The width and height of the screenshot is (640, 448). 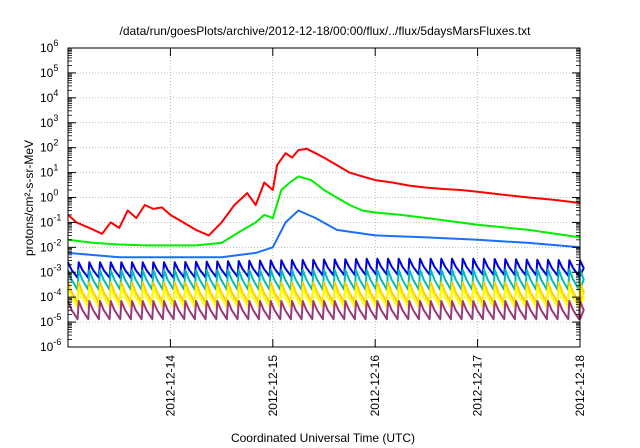 I want to click on y-tick-label: 10⁻², so click(x=50, y=245).